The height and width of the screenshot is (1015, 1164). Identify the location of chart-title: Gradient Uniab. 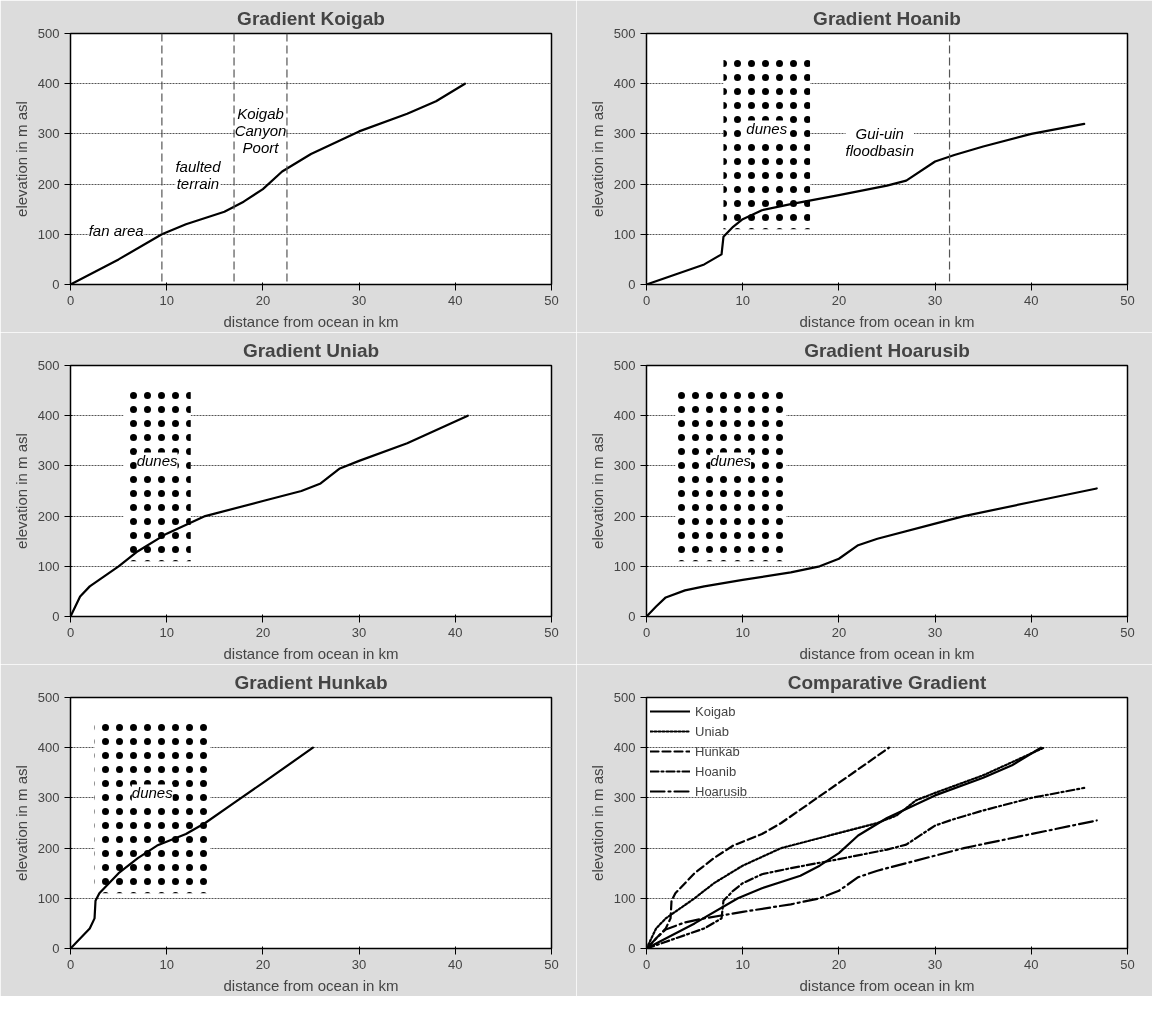
(311, 350).